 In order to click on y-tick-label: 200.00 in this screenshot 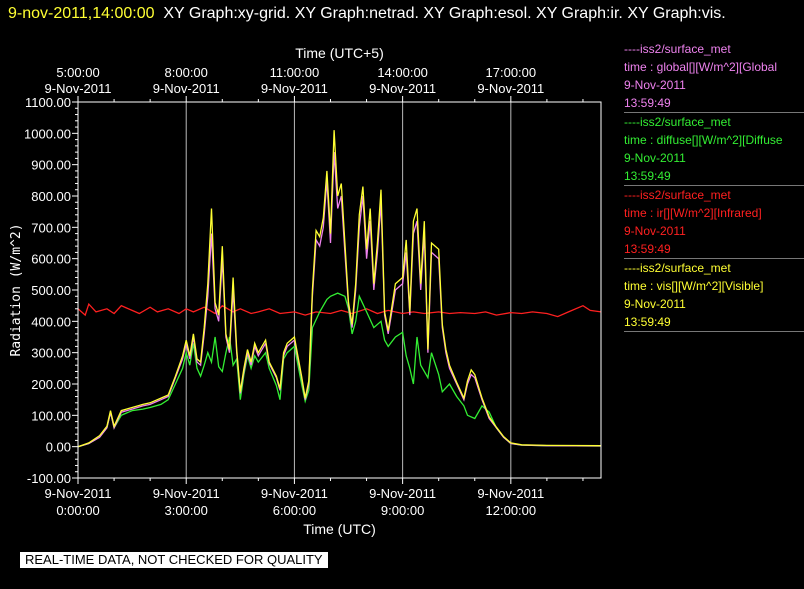, I will do `click(51, 384)`.